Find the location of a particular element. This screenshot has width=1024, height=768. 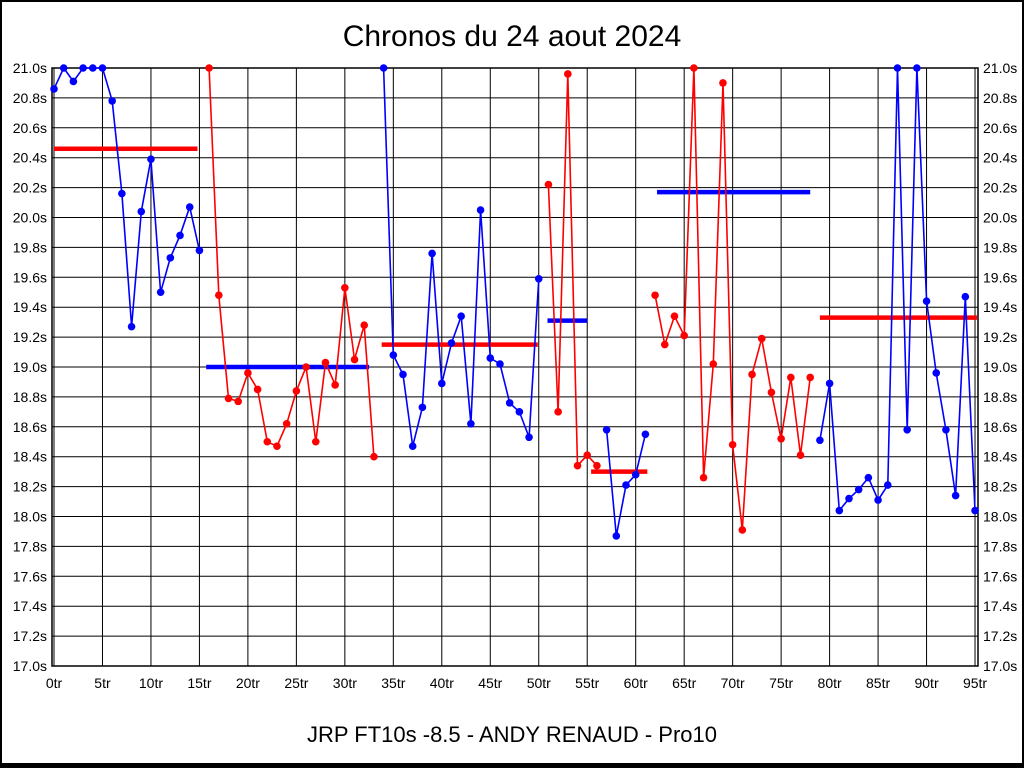

x-tick-label: 25tr is located at coordinates (296, 683).